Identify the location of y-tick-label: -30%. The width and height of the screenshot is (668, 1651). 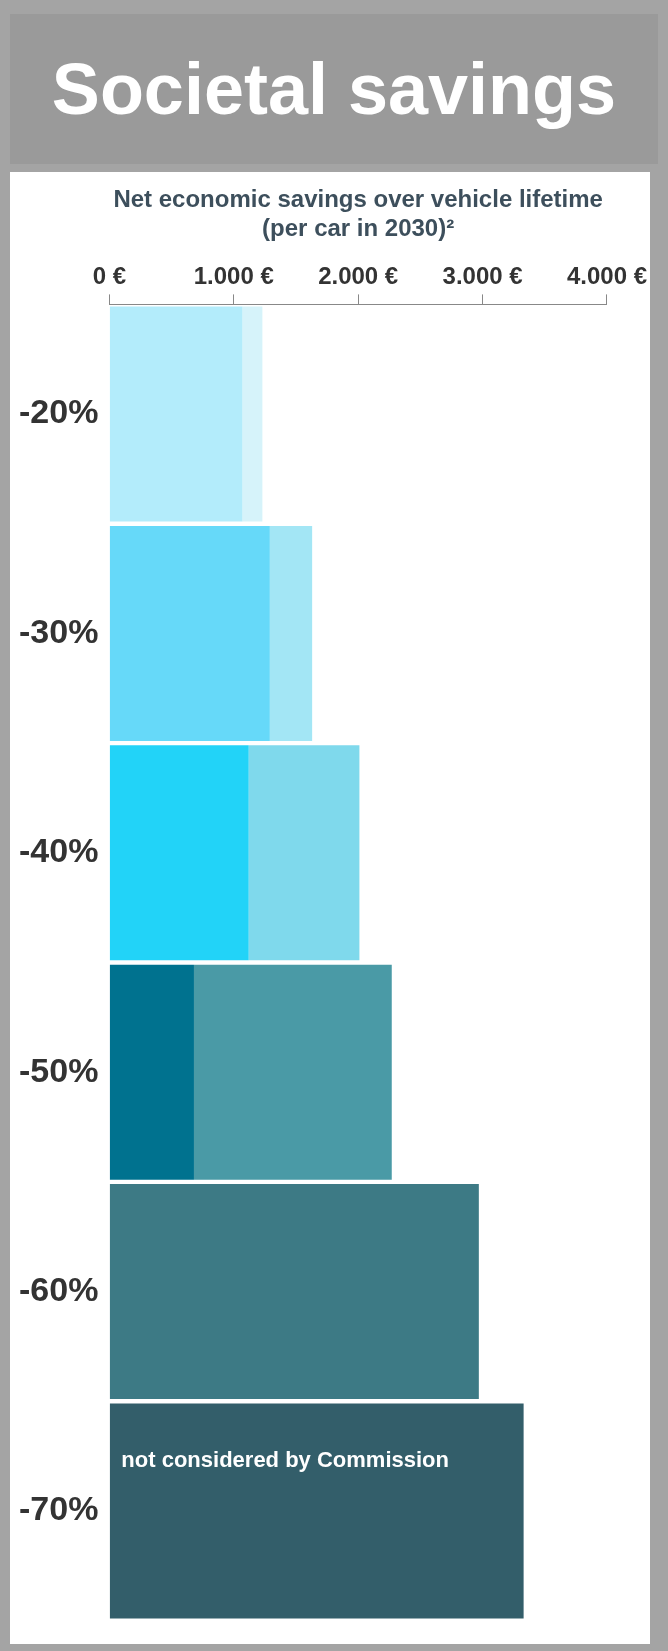
(59, 630).